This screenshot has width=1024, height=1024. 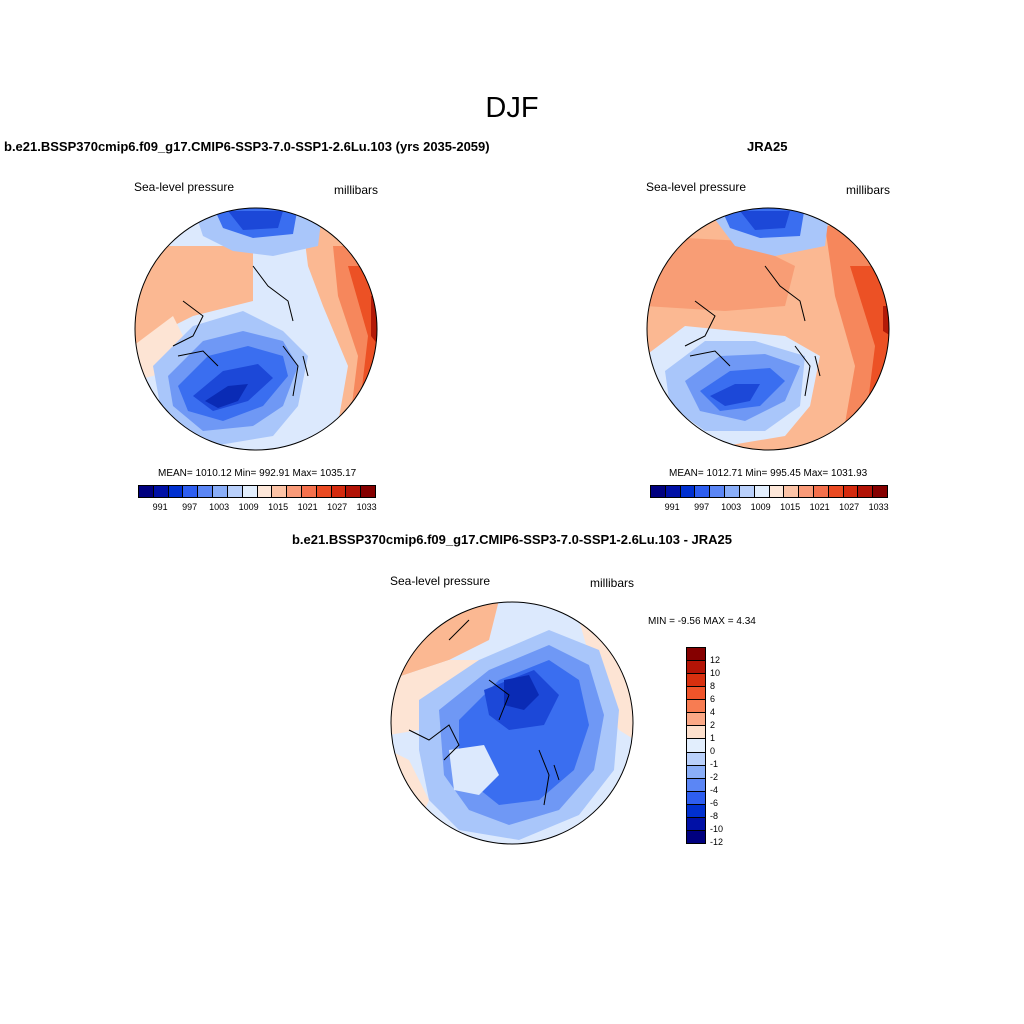 What do you see at coordinates (714, 764) in the screenshot?
I see `colorbar-tick-label: -1` at bounding box center [714, 764].